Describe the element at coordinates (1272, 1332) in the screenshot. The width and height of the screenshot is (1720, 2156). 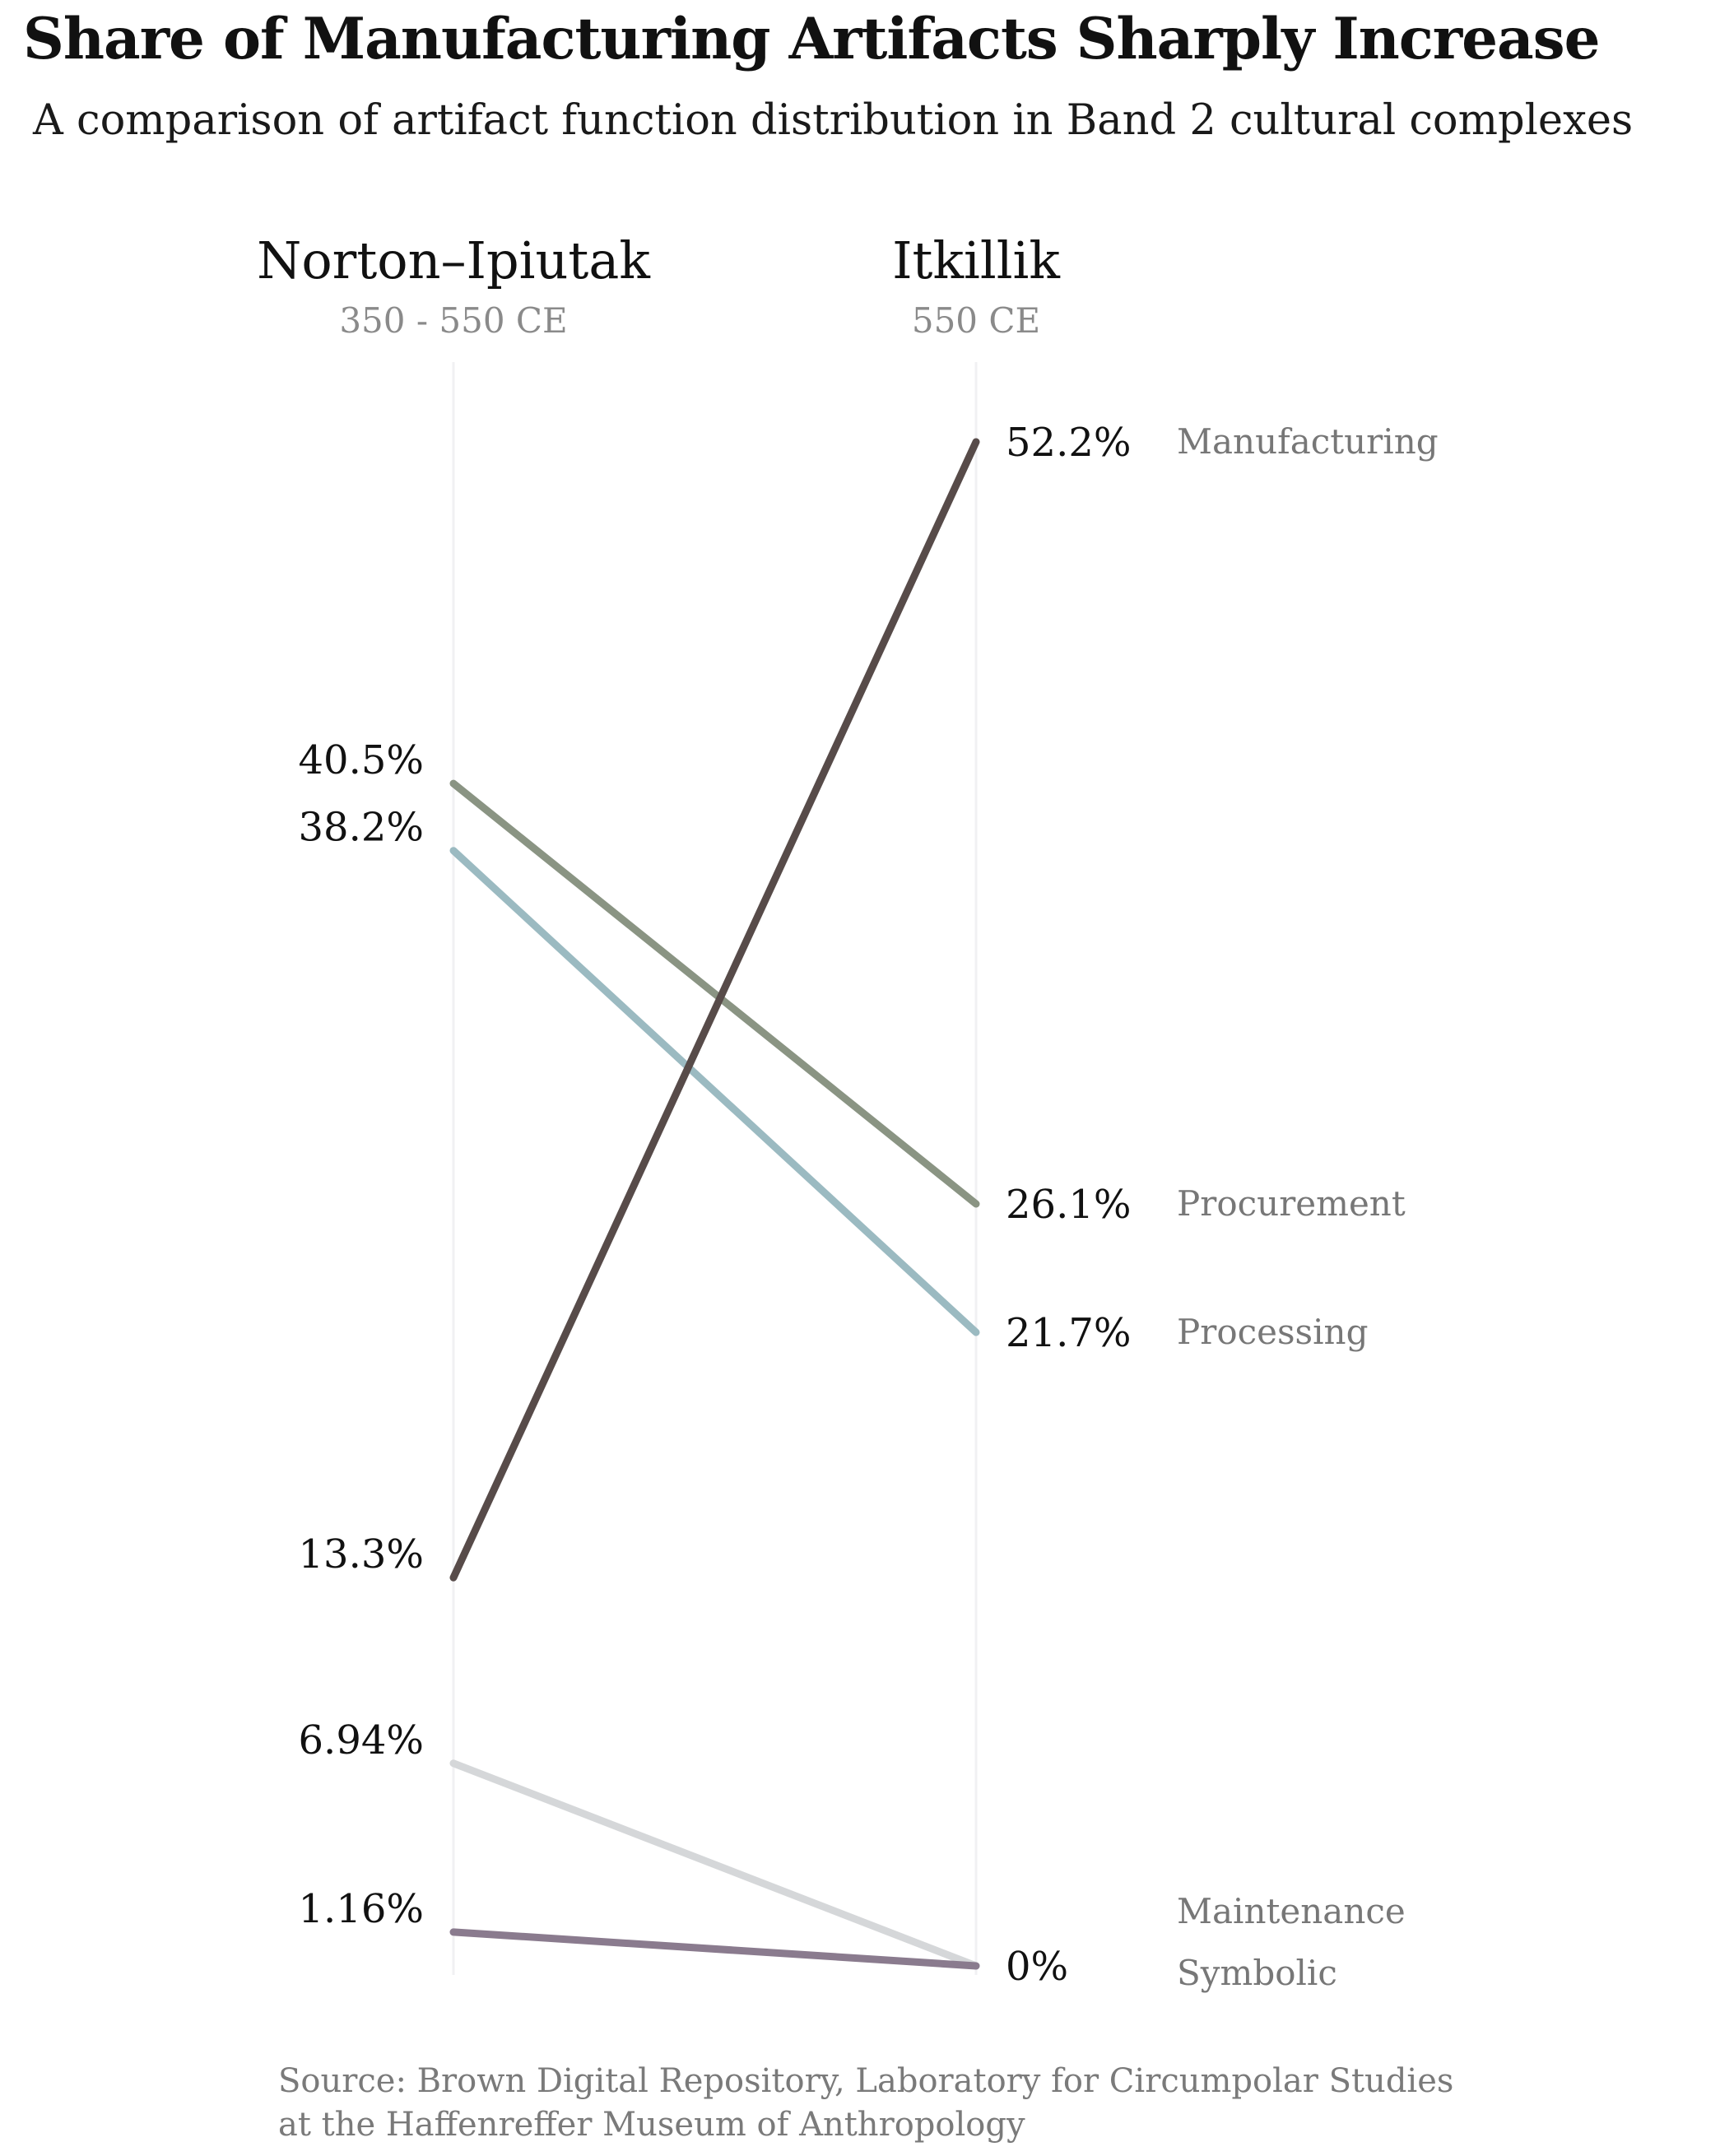
I see `series-name-processing: Processing` at that location.